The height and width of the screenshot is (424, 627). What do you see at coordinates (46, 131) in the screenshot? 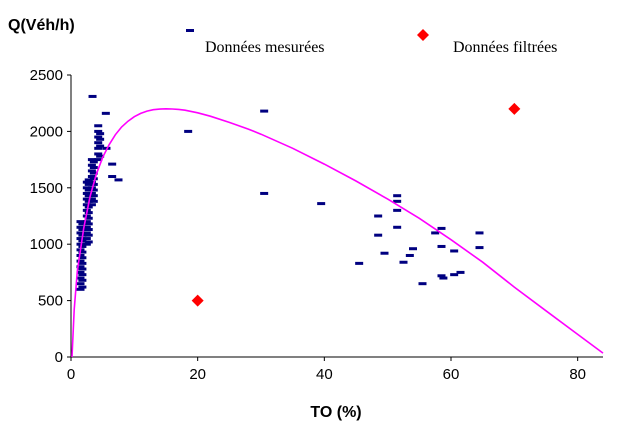
I see `y-tick-label: 2000` at bounding box center [46, 131].